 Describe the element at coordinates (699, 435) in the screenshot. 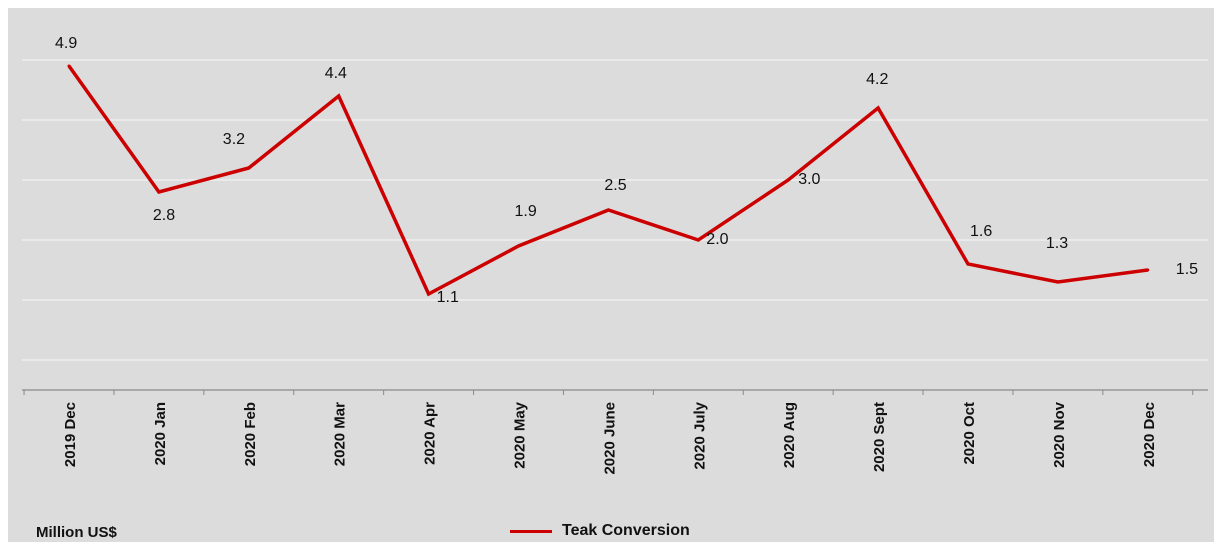

I see `x-tick-label: 2020 July` at that location.